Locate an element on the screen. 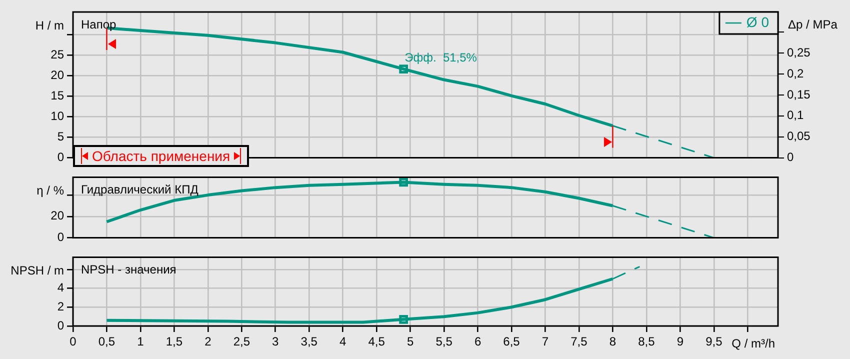  x-tick-label: 2 is located at coordinates (208, 341).